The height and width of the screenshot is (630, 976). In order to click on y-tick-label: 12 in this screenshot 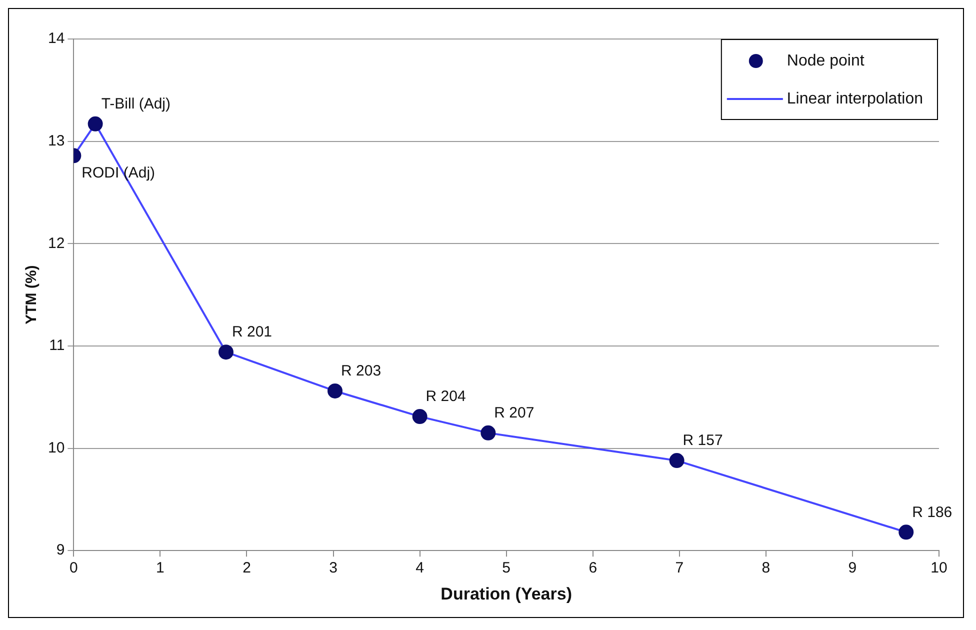, I will do `click(56, 243)`.